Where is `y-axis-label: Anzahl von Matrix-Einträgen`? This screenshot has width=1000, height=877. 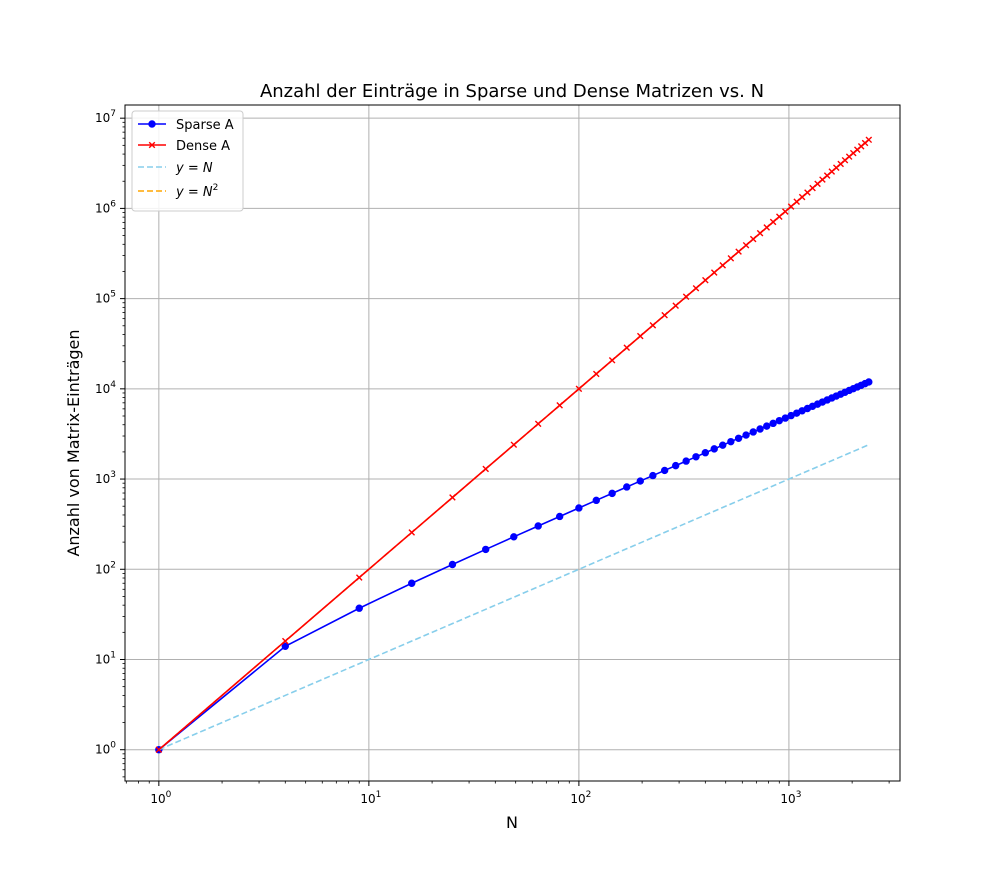 y-axis-label: Anzahl von Matrix-Einträgen is located at coordinates (73, 442).